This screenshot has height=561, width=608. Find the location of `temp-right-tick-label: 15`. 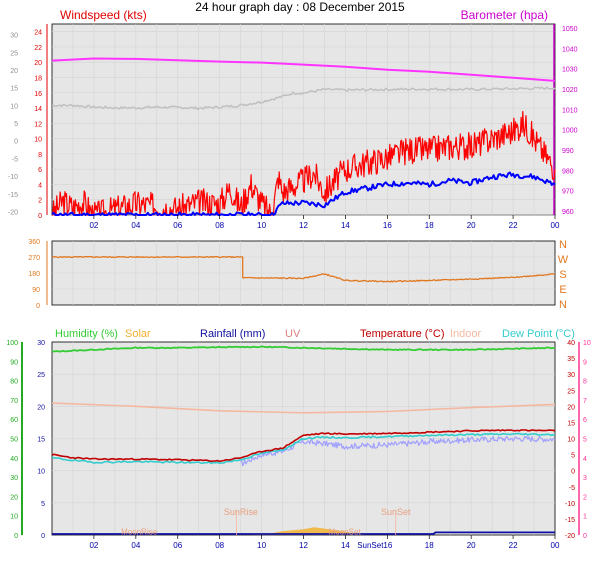

temp-right-tick-label: 15 is located at coordinates (571, 423).